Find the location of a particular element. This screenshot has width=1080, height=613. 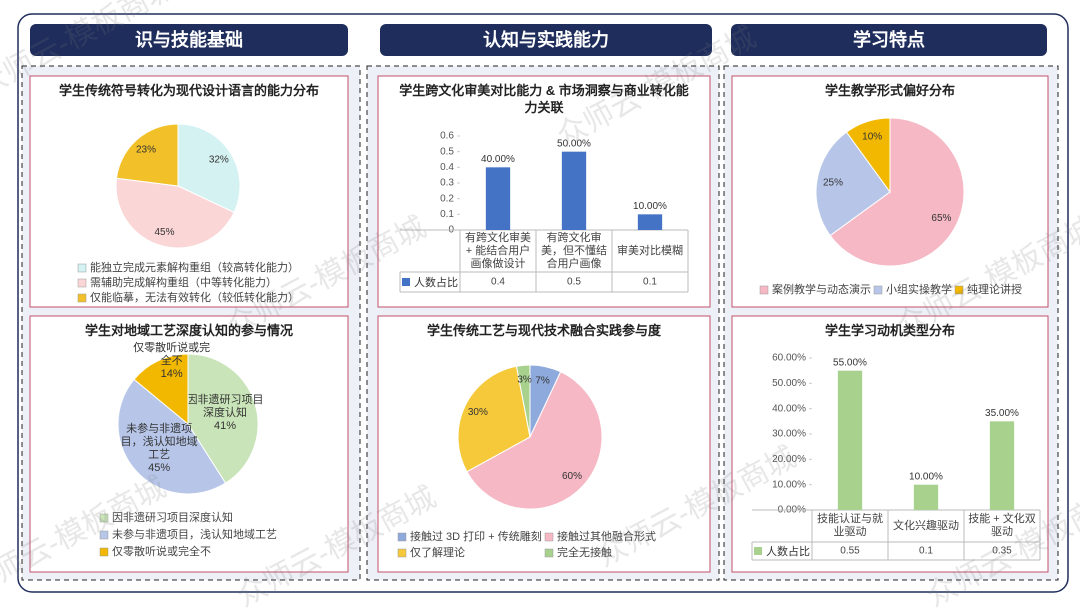

data-label: 60% is located at coordinates (572, 476).